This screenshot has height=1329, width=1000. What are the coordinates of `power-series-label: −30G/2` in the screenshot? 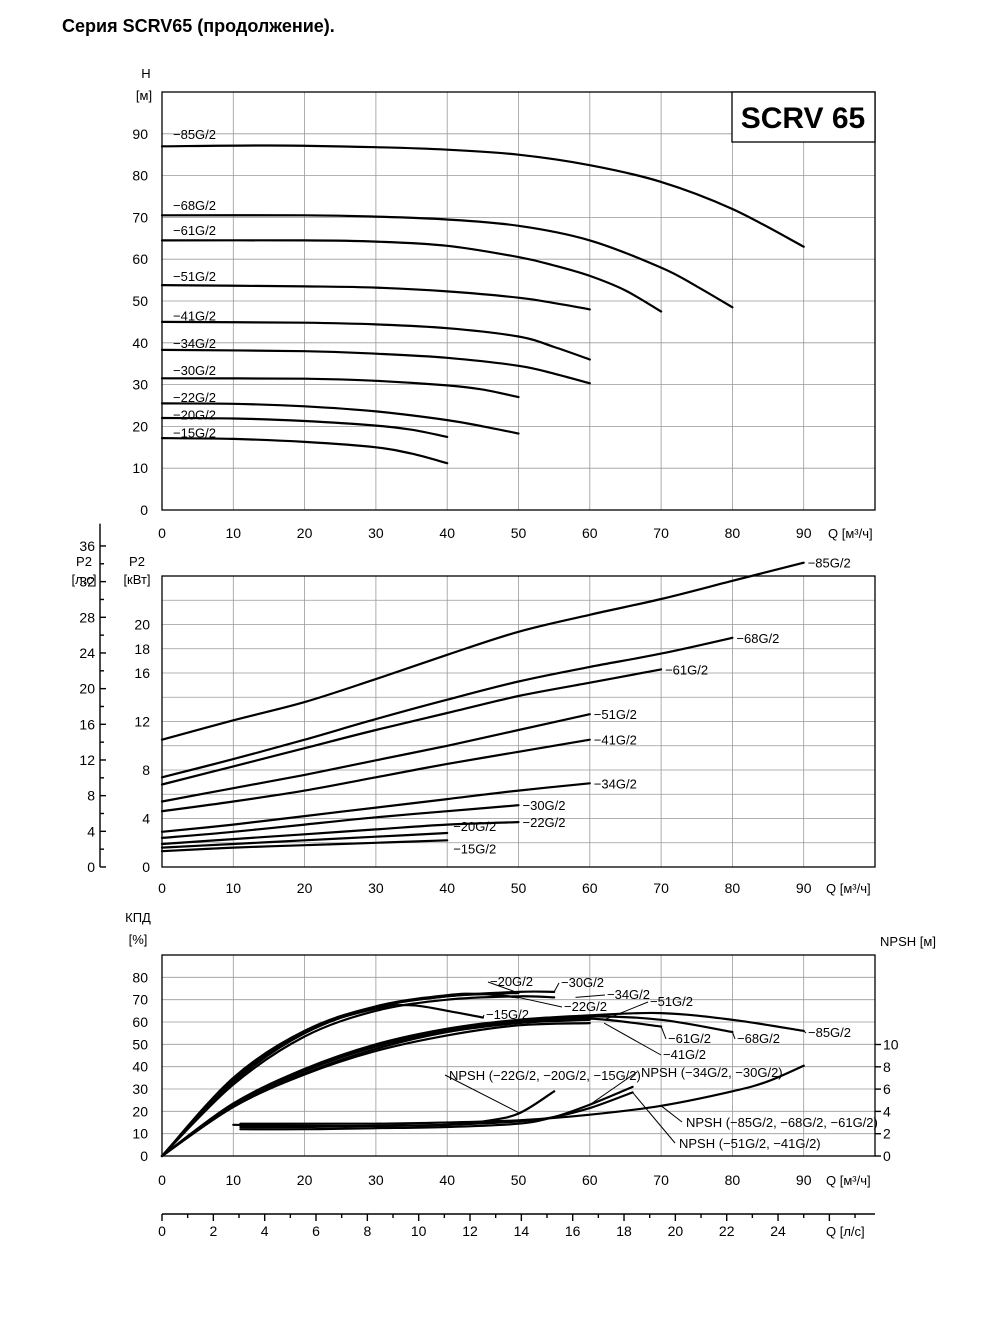 It's located at (544, 805).